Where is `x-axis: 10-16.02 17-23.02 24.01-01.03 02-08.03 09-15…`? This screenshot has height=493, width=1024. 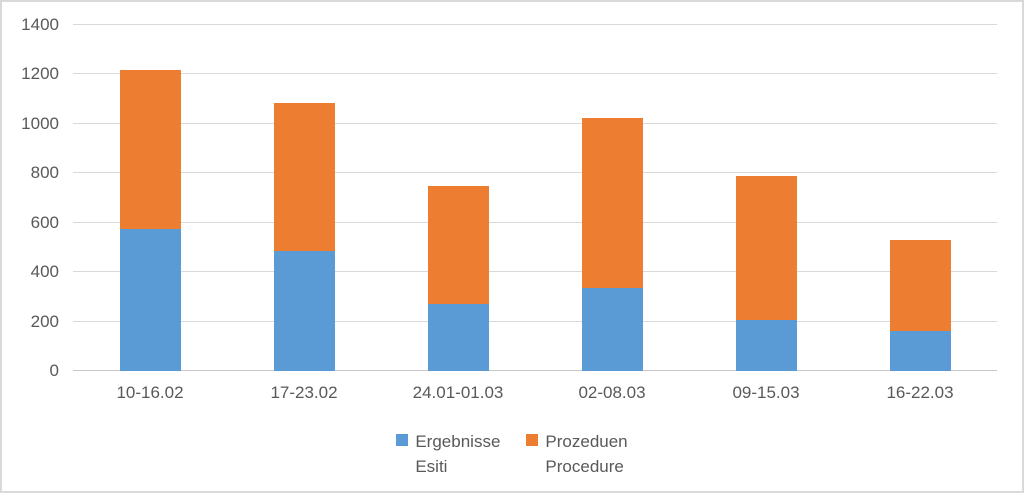
x-axis: 10-16.02 17-23.02 24.01-01.03 02-08.03 09-15… is located at coordinates (535, 395).